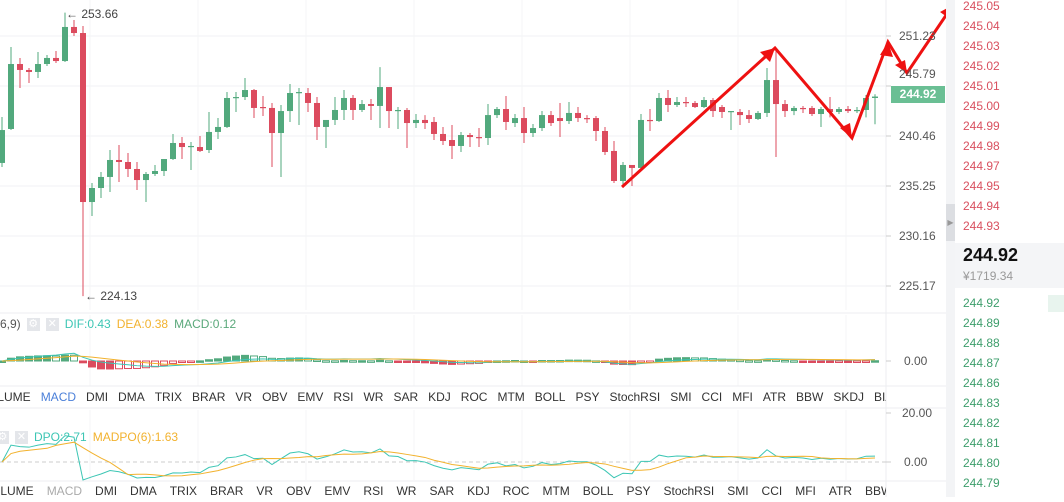 The height and width of the screenshot is (502, 1064). What do you see at coordinates (981, 483) in the screenshot?
I see `bid-price: 244.79` at bounding box center [981, 483].